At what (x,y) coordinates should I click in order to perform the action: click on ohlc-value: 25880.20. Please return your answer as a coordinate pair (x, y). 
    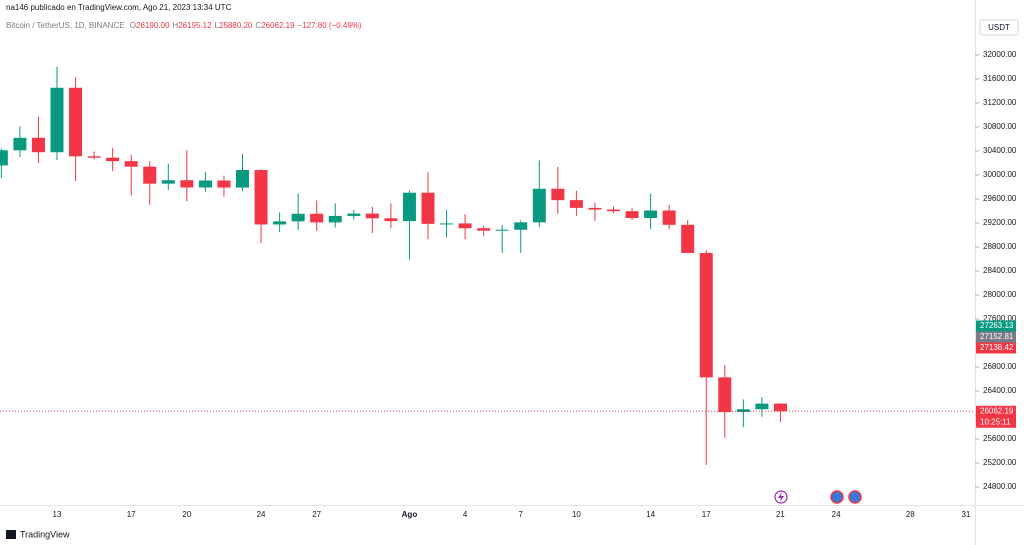
    Looking at the image, I should click on (236, 25).